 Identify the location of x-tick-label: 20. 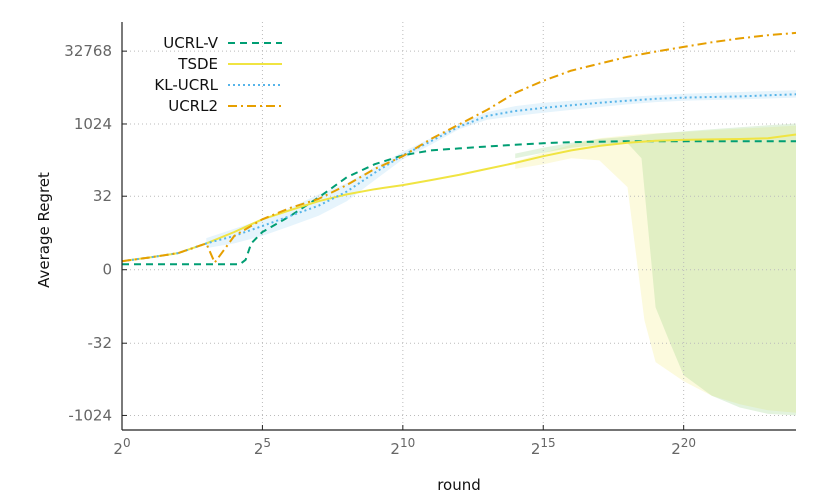
(121, 447).